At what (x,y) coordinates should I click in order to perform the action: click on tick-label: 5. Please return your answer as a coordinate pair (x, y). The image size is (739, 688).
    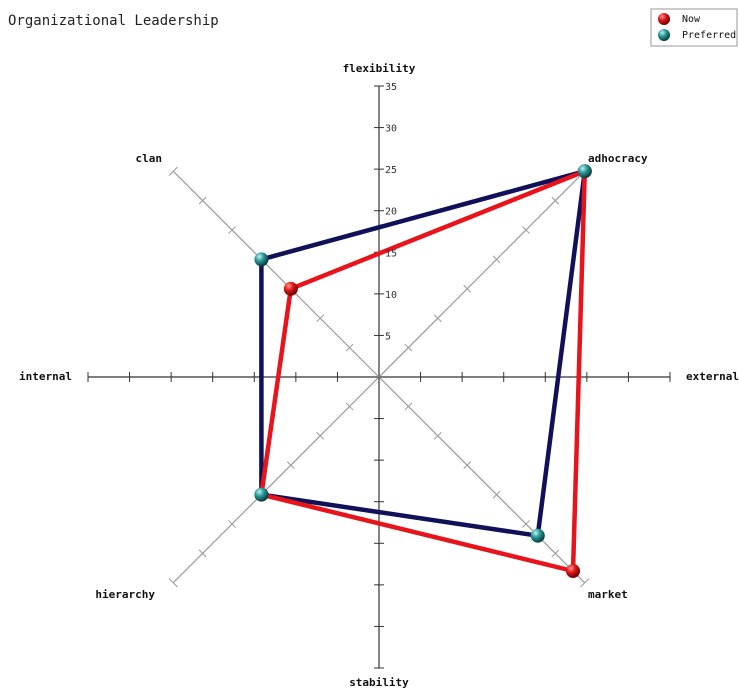
    Looking at the image, I should click on (388, 336).